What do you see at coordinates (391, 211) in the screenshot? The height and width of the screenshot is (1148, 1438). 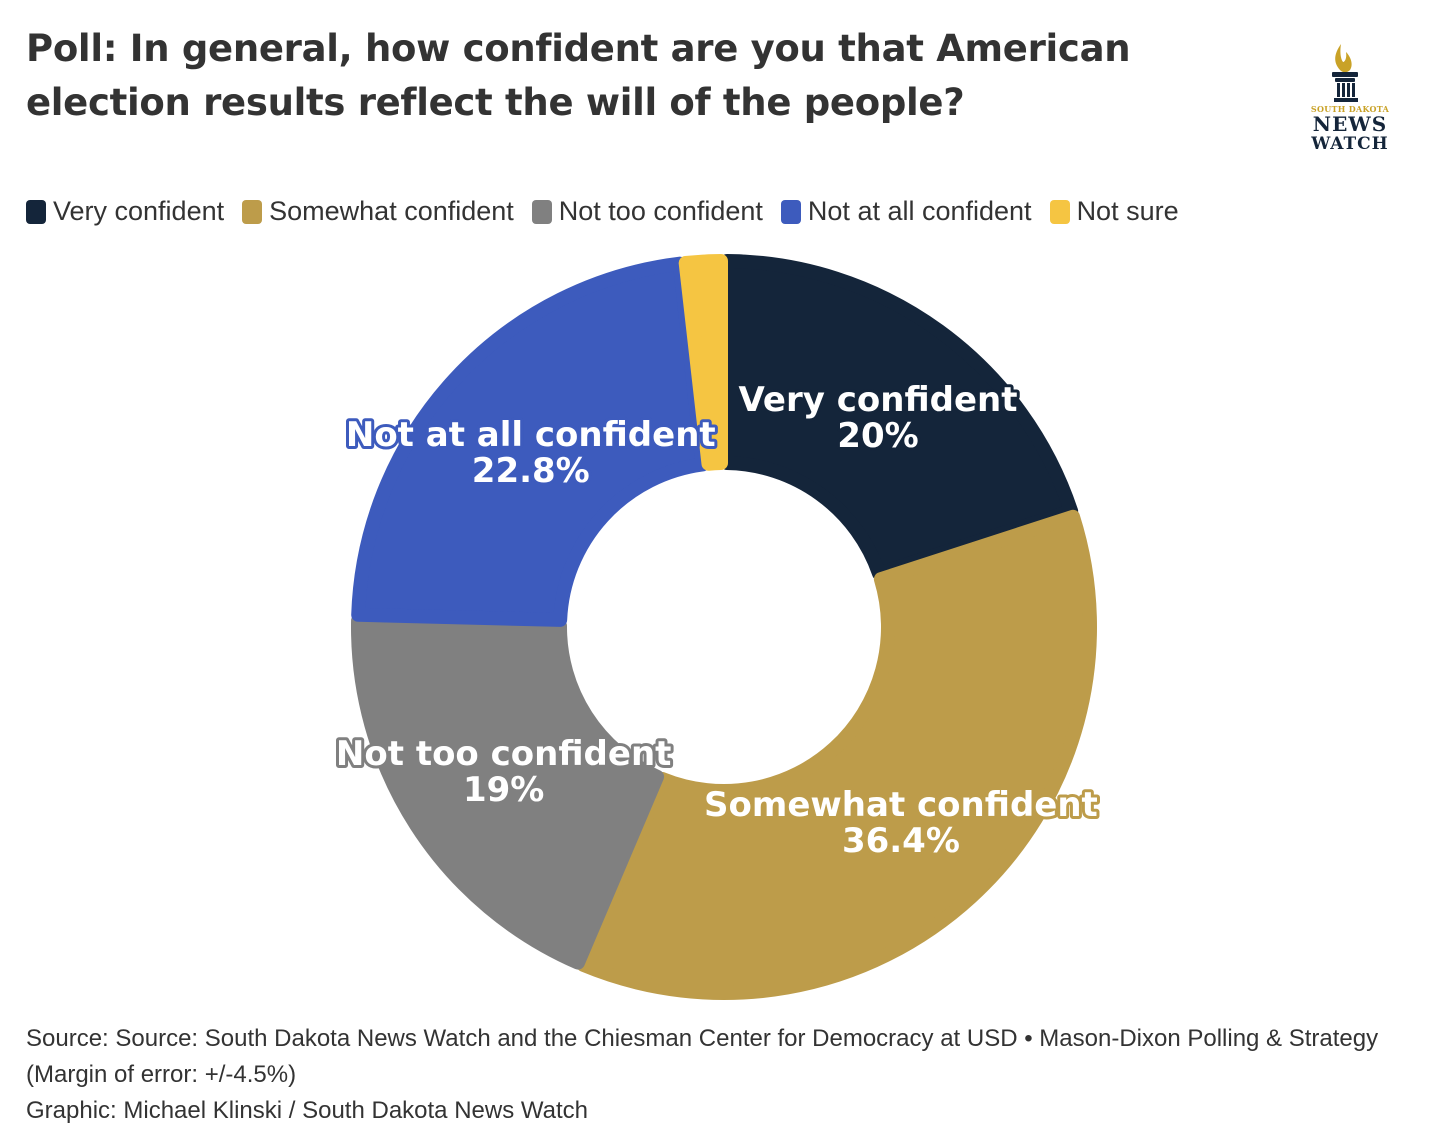 I see `legend-label: Somewhat confident` at bounding box center [391, 211].